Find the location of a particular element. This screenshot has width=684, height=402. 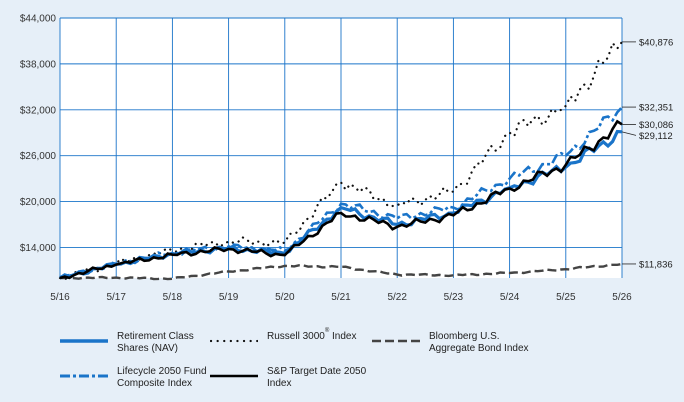

y-tick-label: $38,000 is located at coordinates (38, 64).